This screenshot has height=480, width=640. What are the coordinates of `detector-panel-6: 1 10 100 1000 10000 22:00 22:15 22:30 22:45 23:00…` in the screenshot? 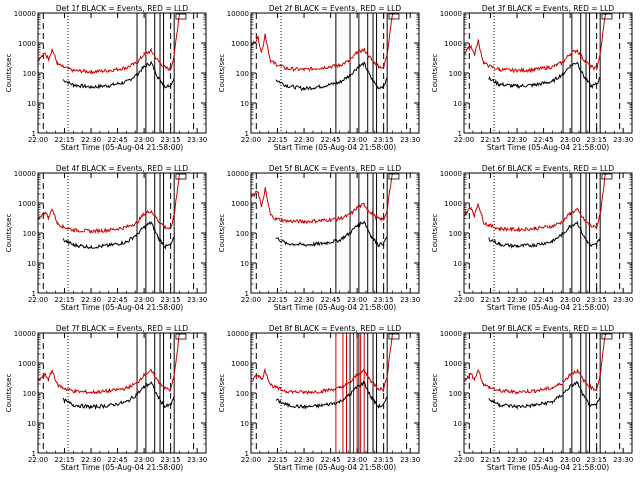 It's located at (532, 238).